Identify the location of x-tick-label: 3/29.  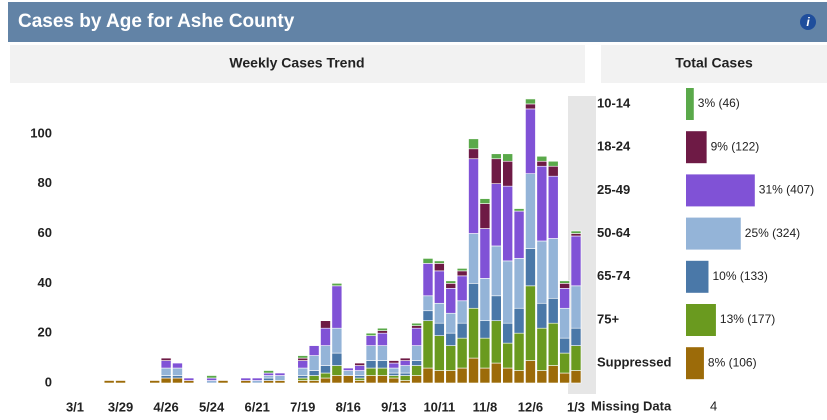
(120, 406).